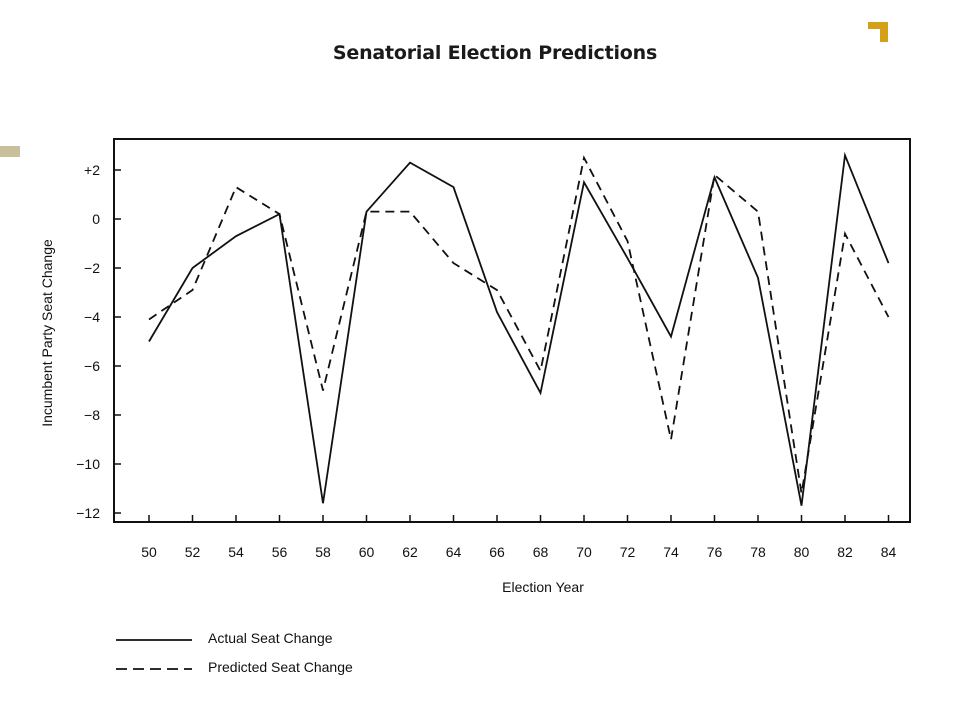  What do you see at coordinates (88, 464) in the screenshot?
I see `y-tick-label: −10` at bounding box center [88, 464].